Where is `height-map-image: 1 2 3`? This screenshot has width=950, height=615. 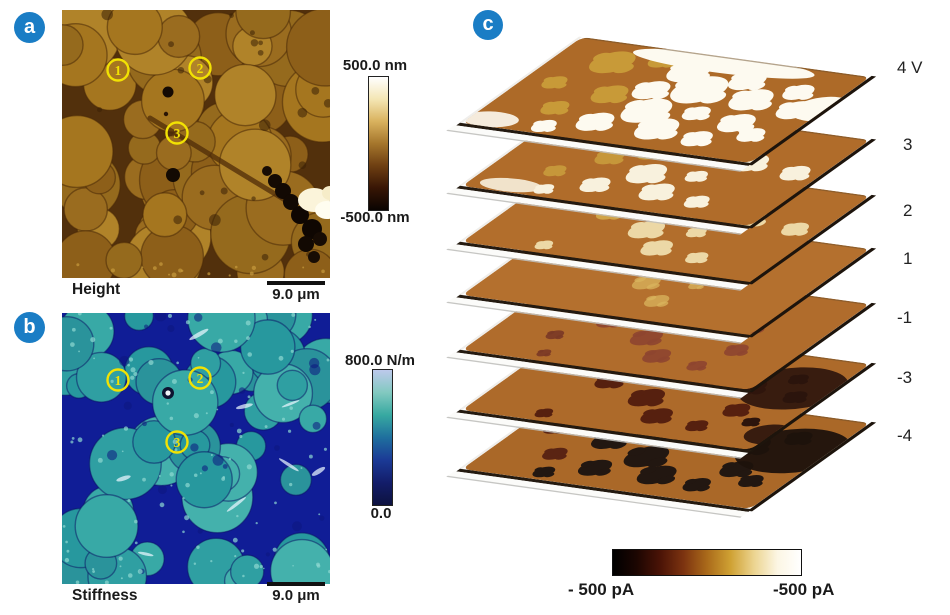
height-map-image: 1 2 3 is located at coordinates (196, 144).